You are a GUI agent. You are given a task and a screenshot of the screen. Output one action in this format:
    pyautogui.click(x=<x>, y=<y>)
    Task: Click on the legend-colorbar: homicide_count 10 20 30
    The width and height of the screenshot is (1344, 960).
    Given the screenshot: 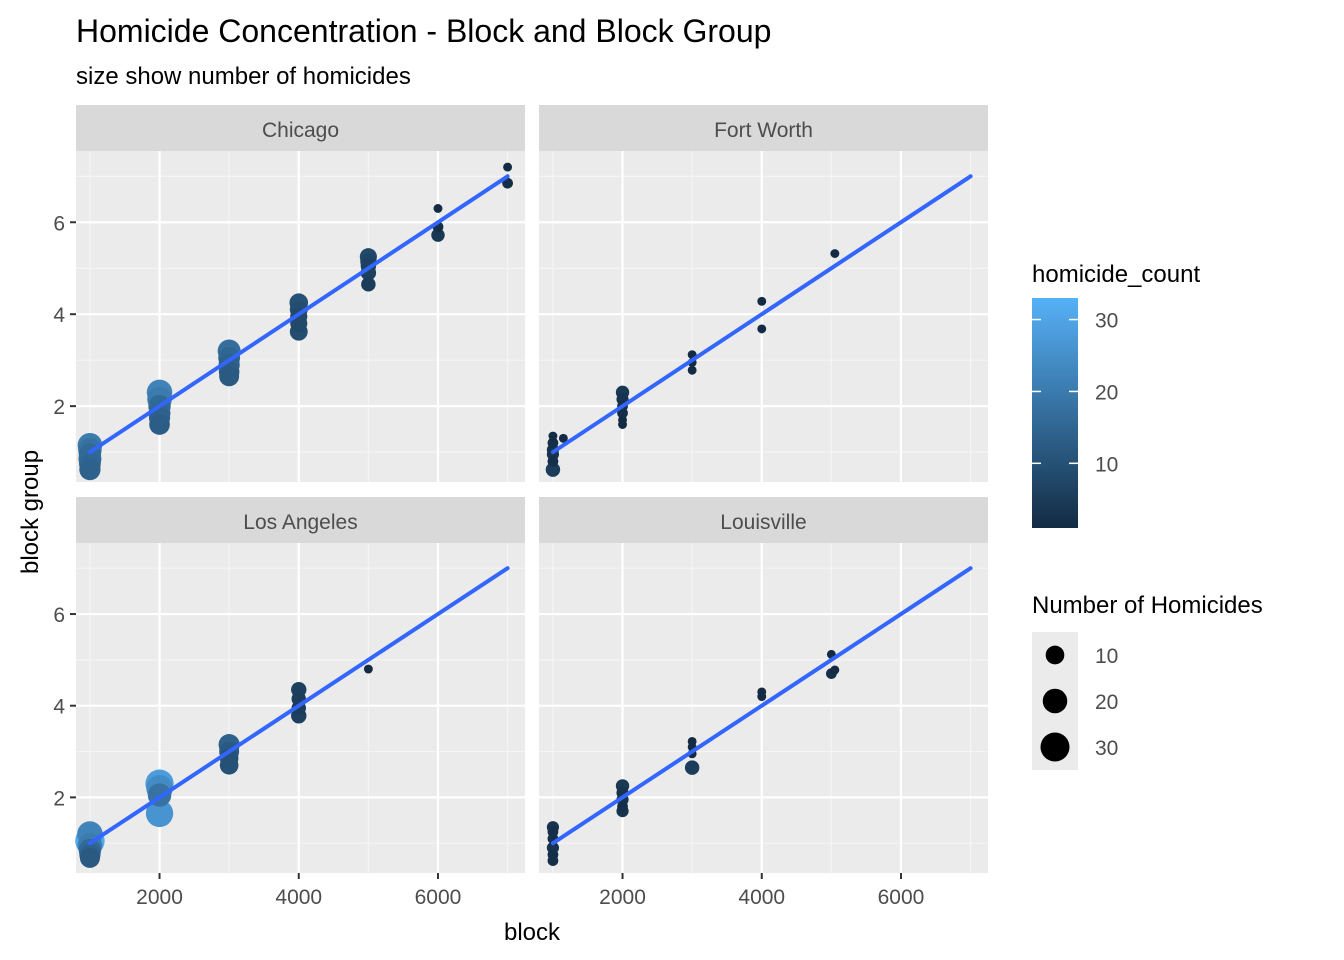 What is the action you would take?
    pyautogui.click(x=1116, y=394)
    